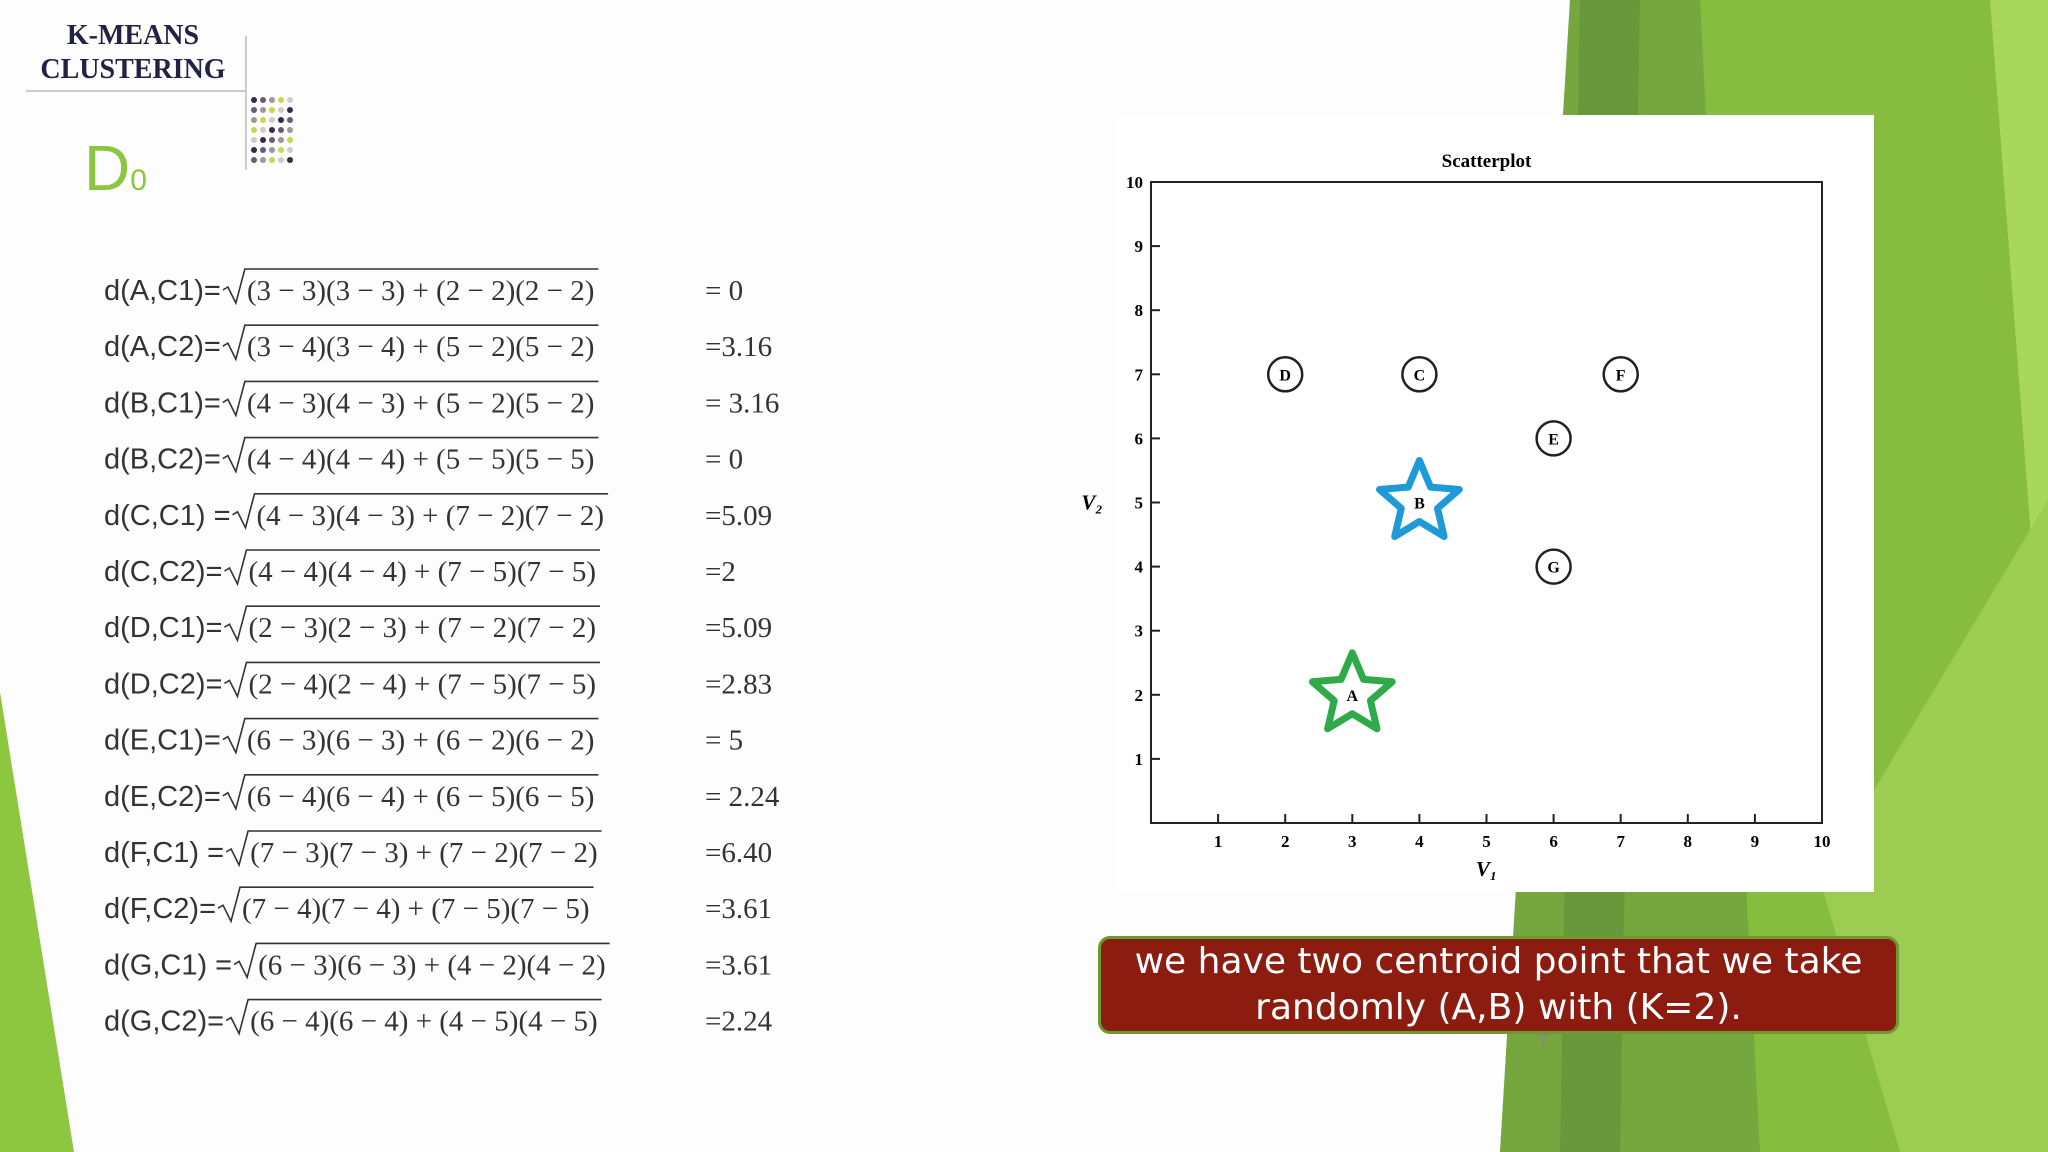 The width and height of the screenshot is (2048, 1152). I want to click on chart-title: Scatterplot, so click(1487, 161).